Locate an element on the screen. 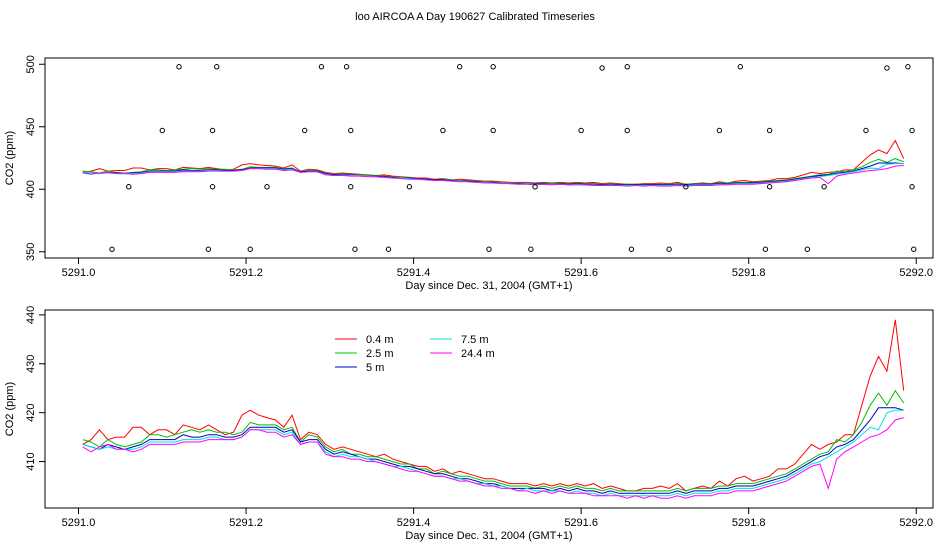 The image size is (950, 550). y-tick-label: 430 is located at coordinates (31, 364).